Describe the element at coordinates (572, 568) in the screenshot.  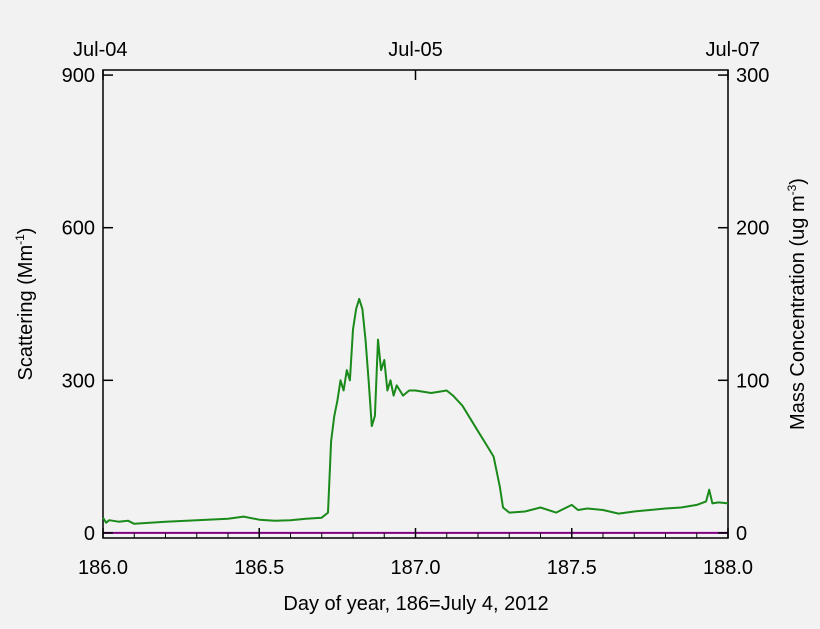
I see `x-tick-label: 187.5` at that location.